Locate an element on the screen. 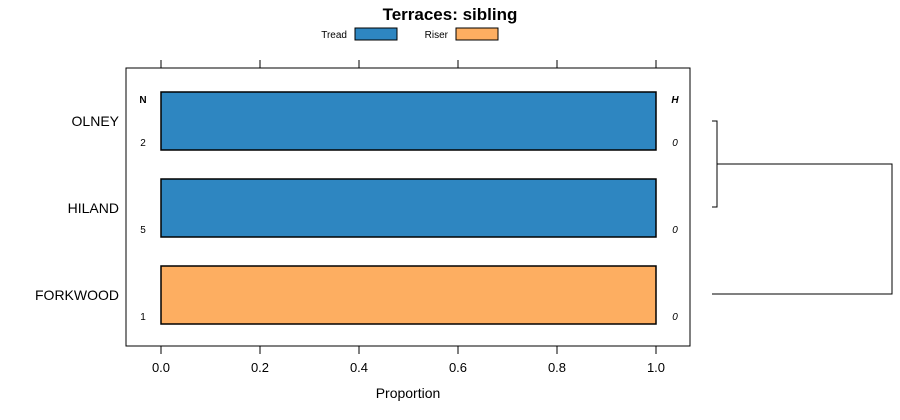 Image resolution: width=900 pixels, height=420 pixels. dendrogram is located at coordinates (802, 207).